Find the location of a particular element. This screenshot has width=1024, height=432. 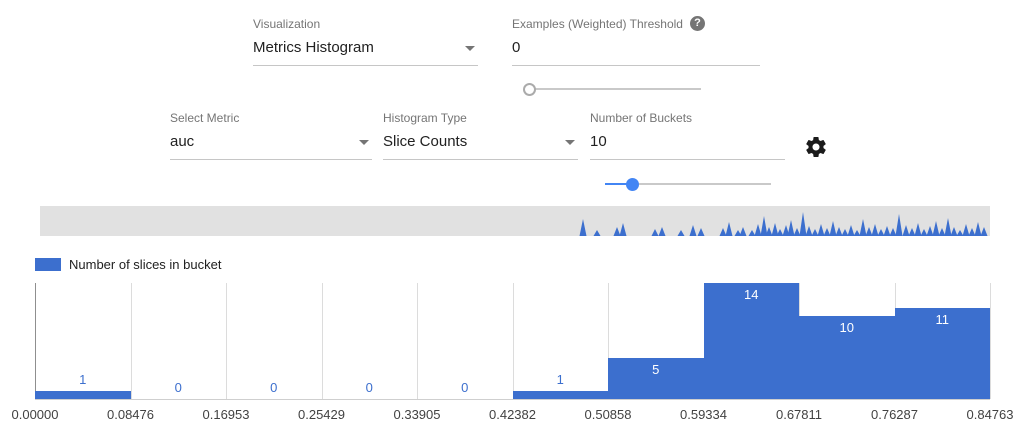

metric-value: auc is located at coordinates (182, 141).